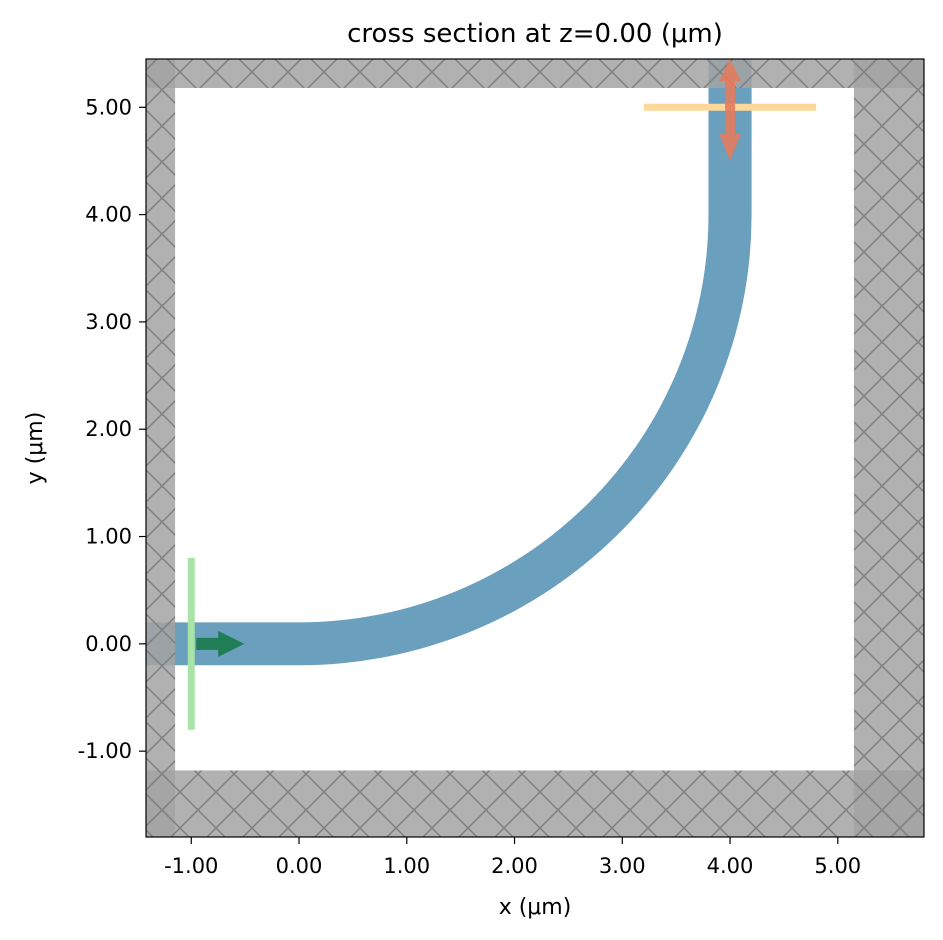  Describe the element at coordinates (514, 866) in the screenshot. I see `x-tick-label: 2.00` at that location.